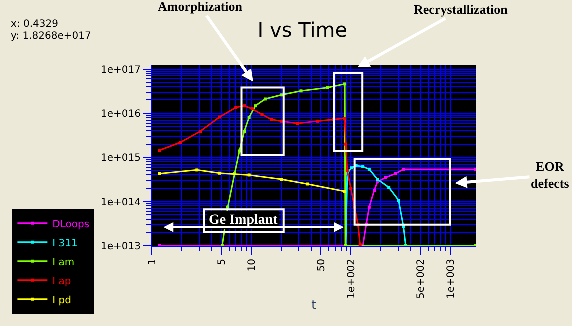 The image size is (572, 326). I want to click on annotation: Ge Implant, so click(243, 220).